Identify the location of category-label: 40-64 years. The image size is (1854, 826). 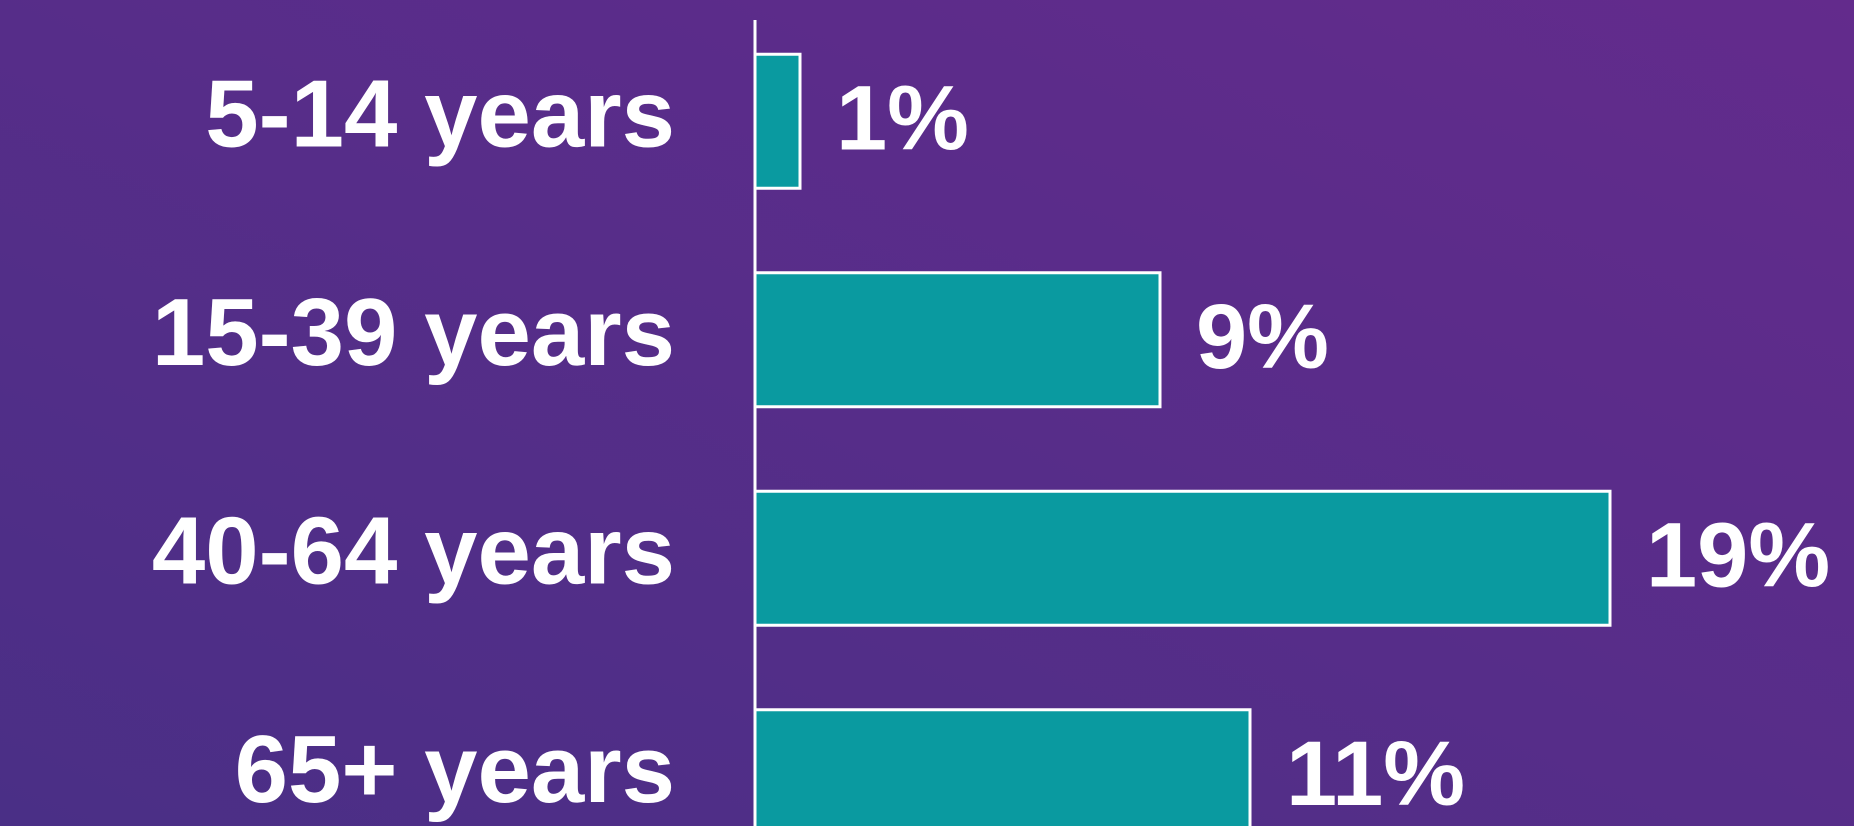
(413, 551).